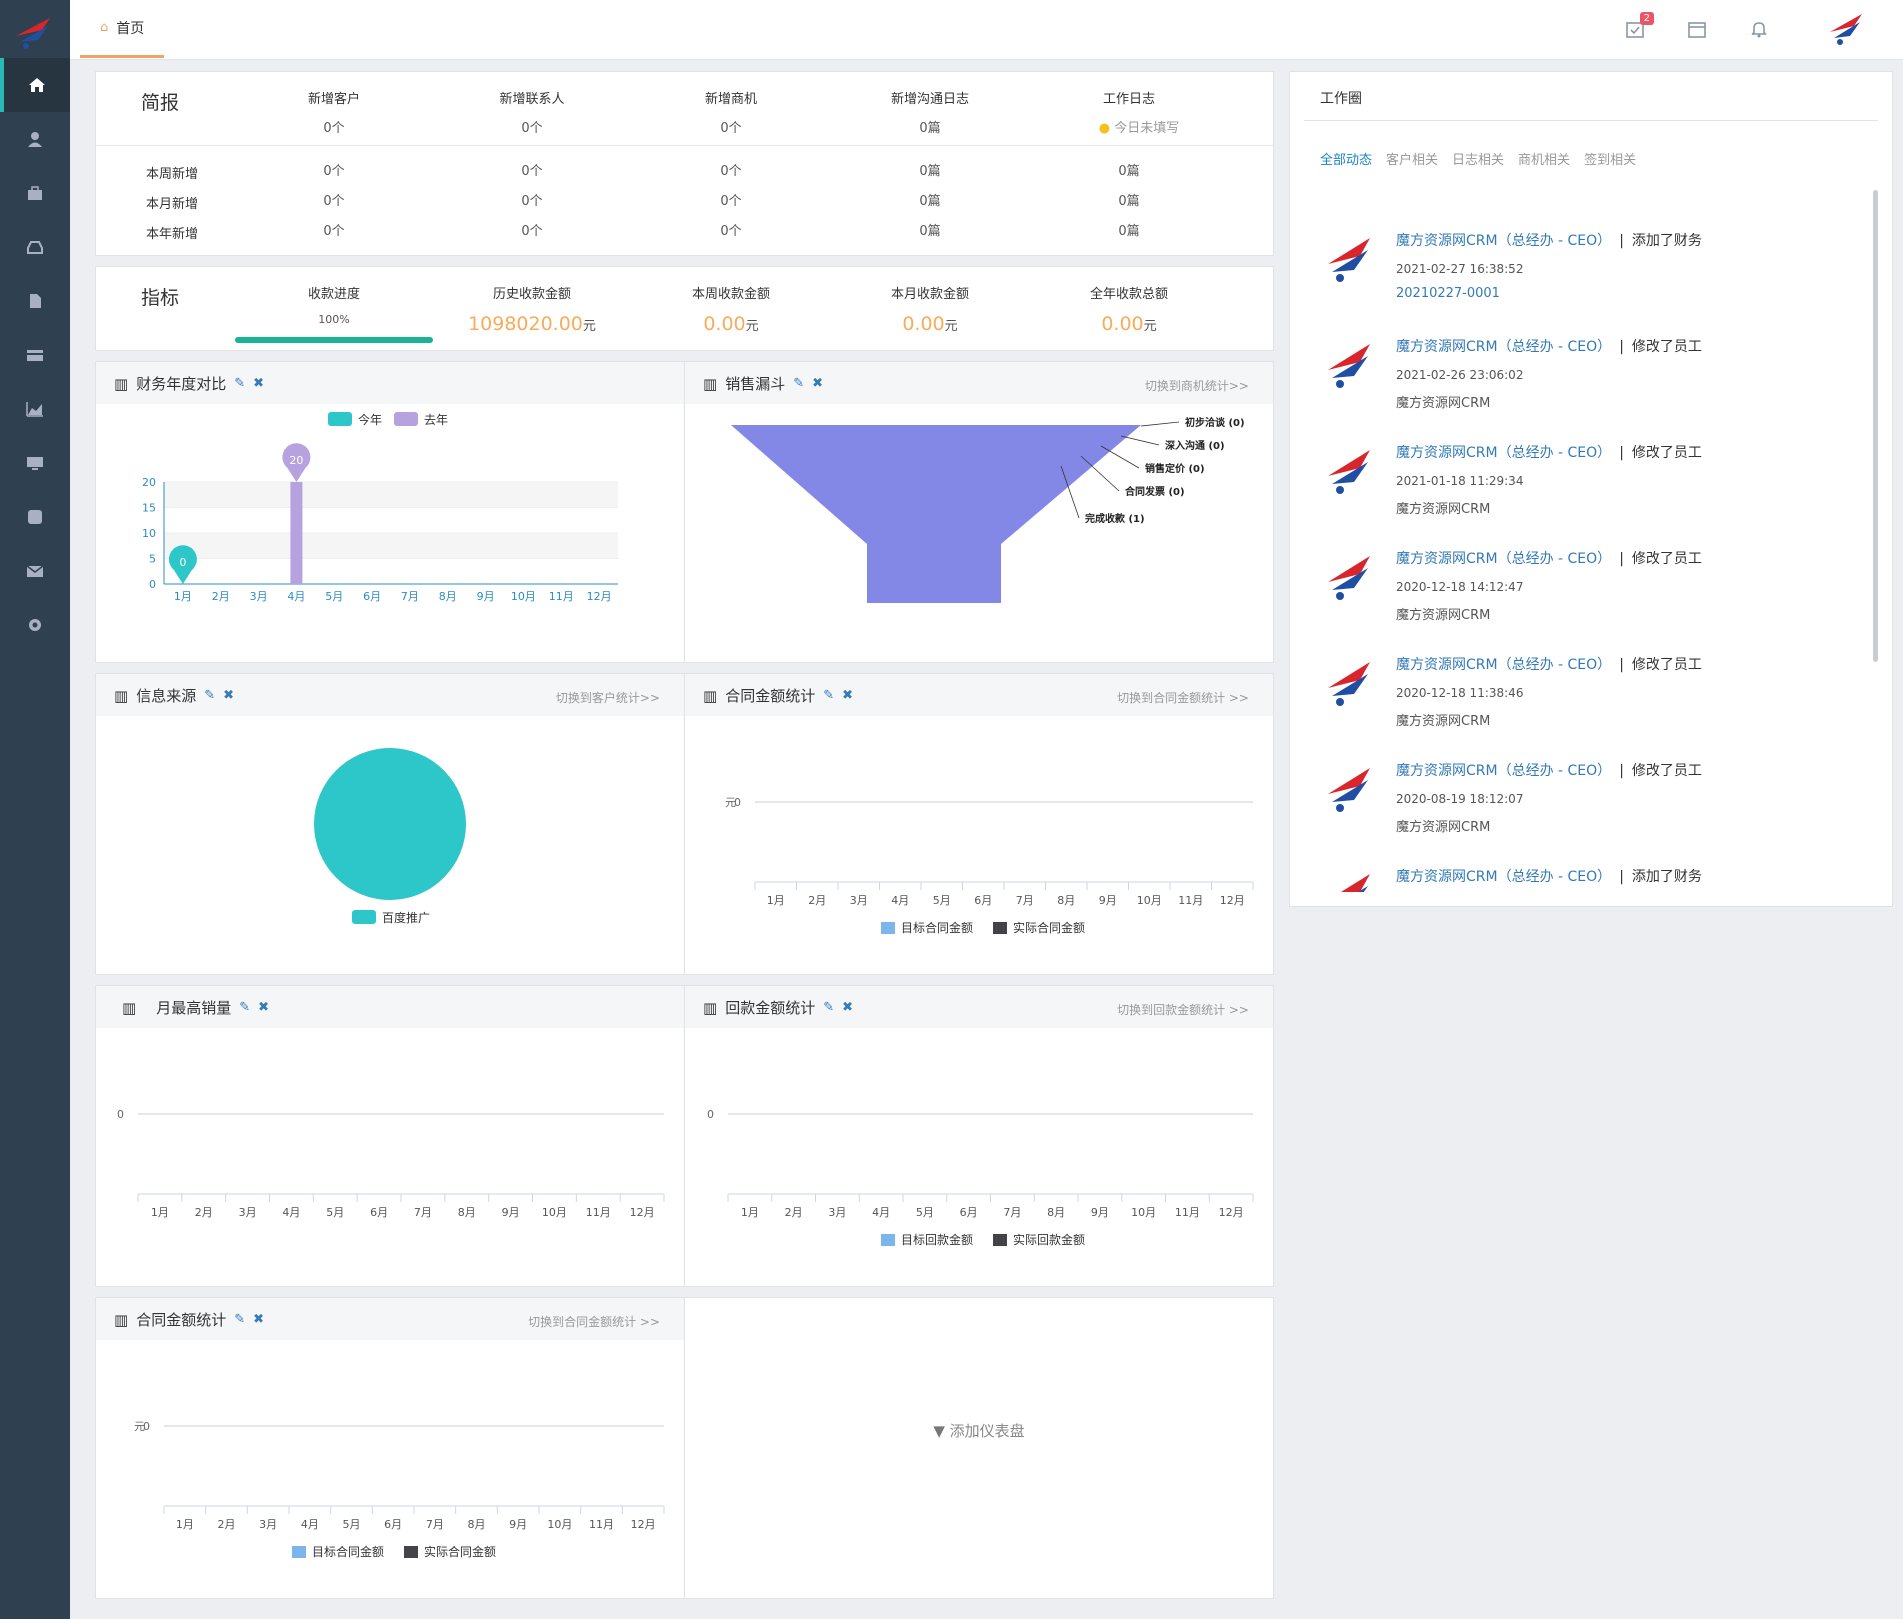  What do you see at coordinates (937, 927) in the screenshot?
I see `legend-label: 目标合同金额` at bounding box center [937, 927].